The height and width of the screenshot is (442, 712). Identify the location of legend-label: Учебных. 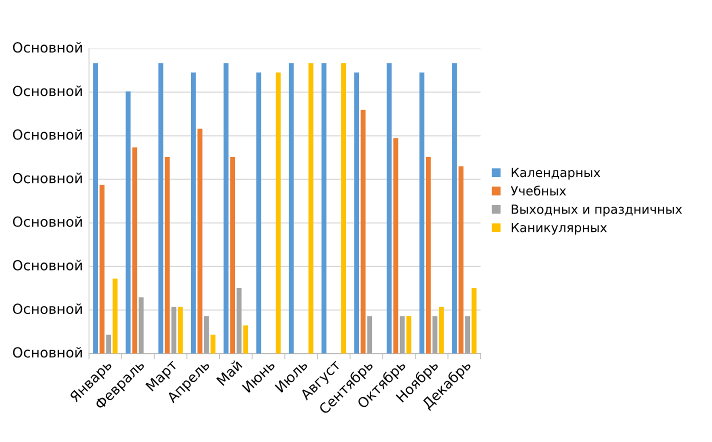
(538, 191).